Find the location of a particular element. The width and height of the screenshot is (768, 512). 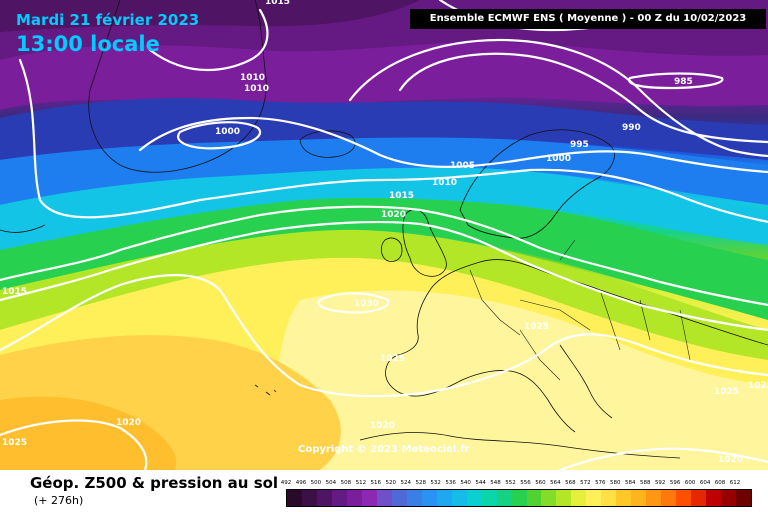

italy-coastline is located at coordinates (586, 381).